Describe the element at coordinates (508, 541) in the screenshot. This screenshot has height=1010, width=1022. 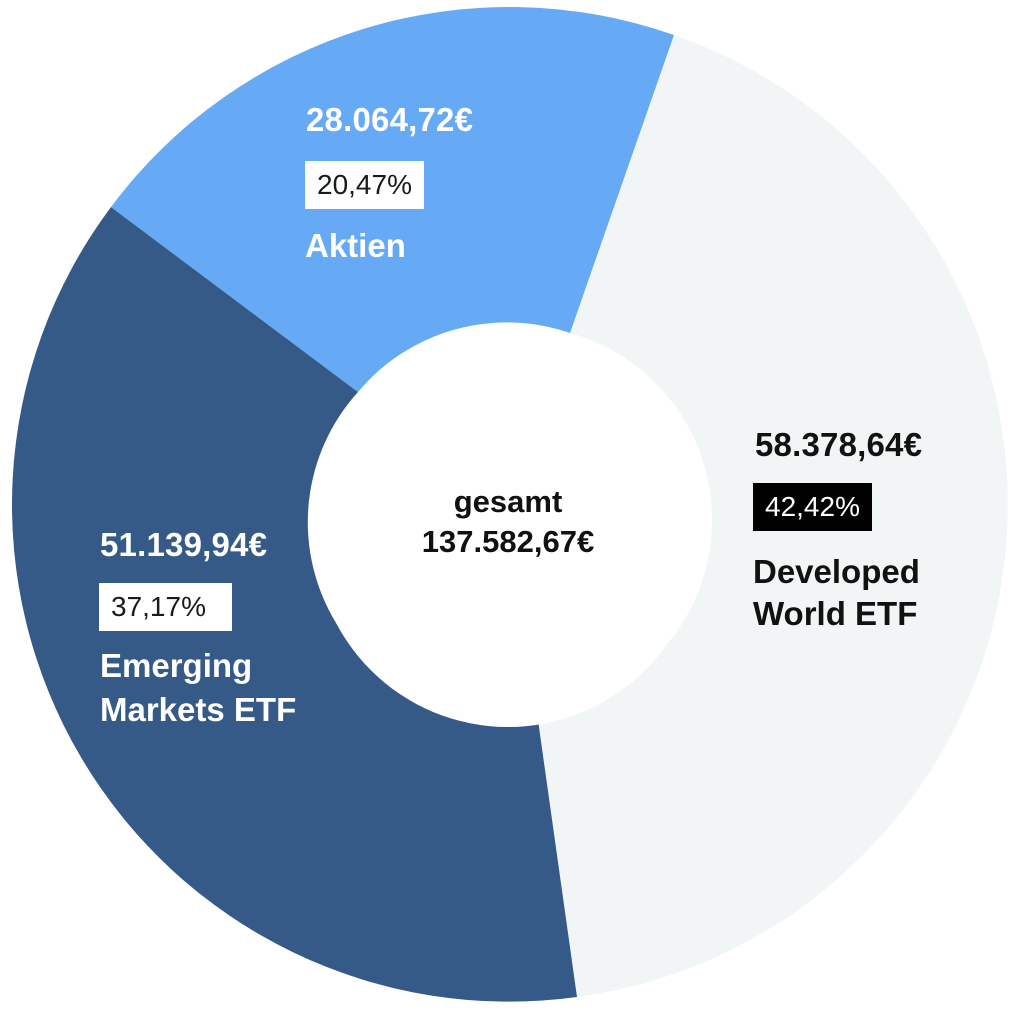
I see `total-value: 137.582,67€` at that location.